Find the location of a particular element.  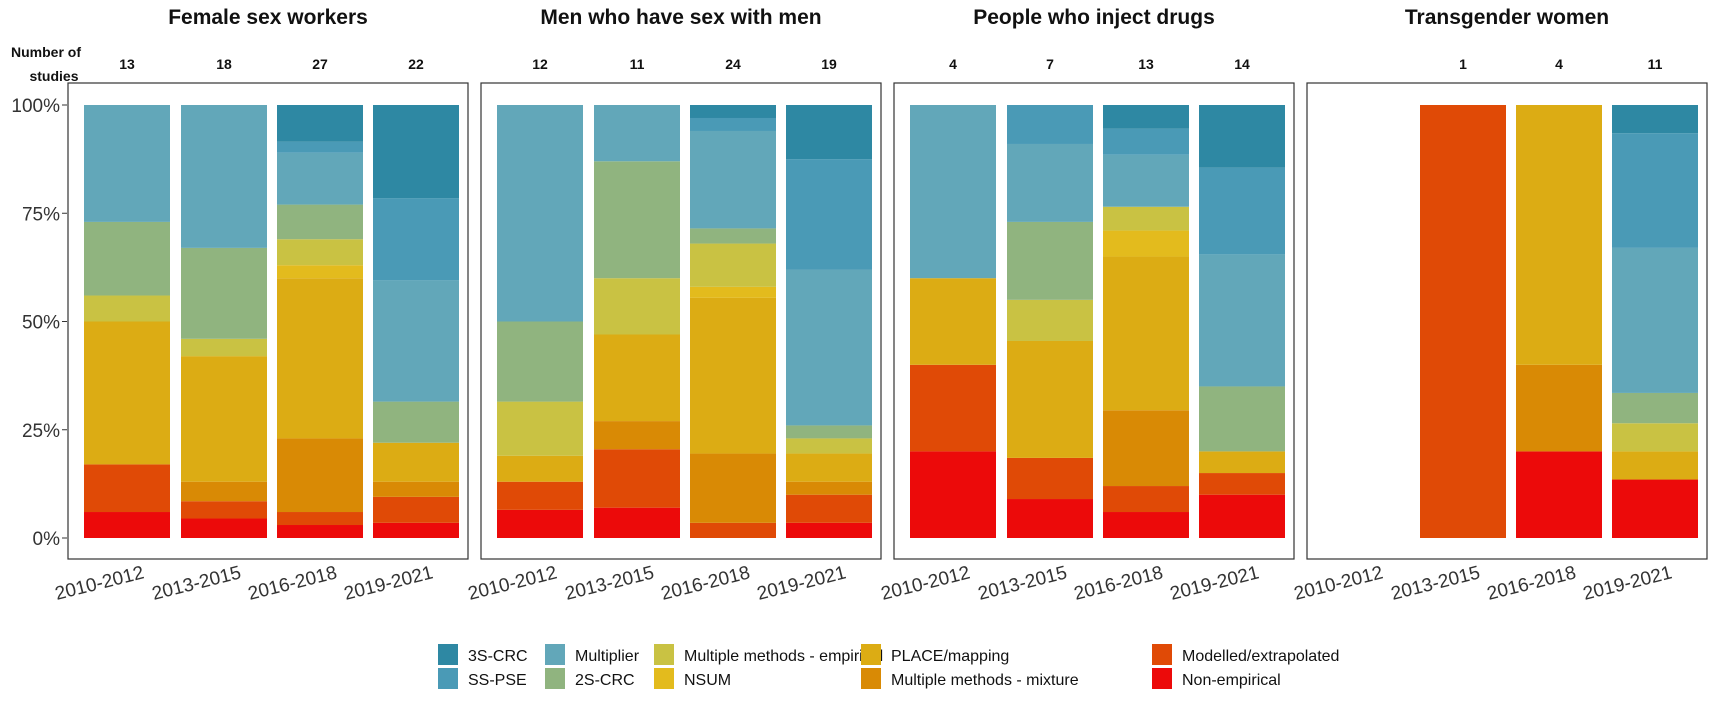

study-count-label: 1 is located at coordinates (1463, 64).